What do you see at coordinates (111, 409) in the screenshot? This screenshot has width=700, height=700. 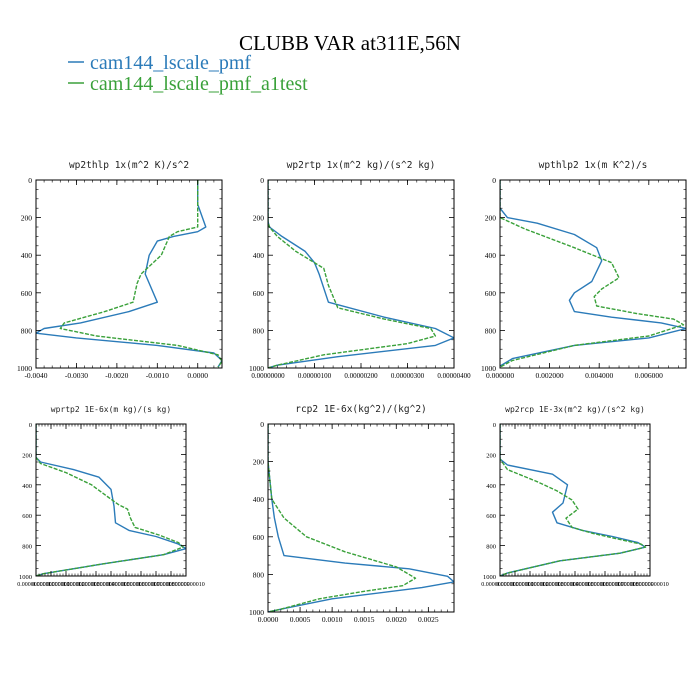 I see `panel-title: wprtp2 1E-6x(m kg)/(s kg)` at bounding box center [111, 409].